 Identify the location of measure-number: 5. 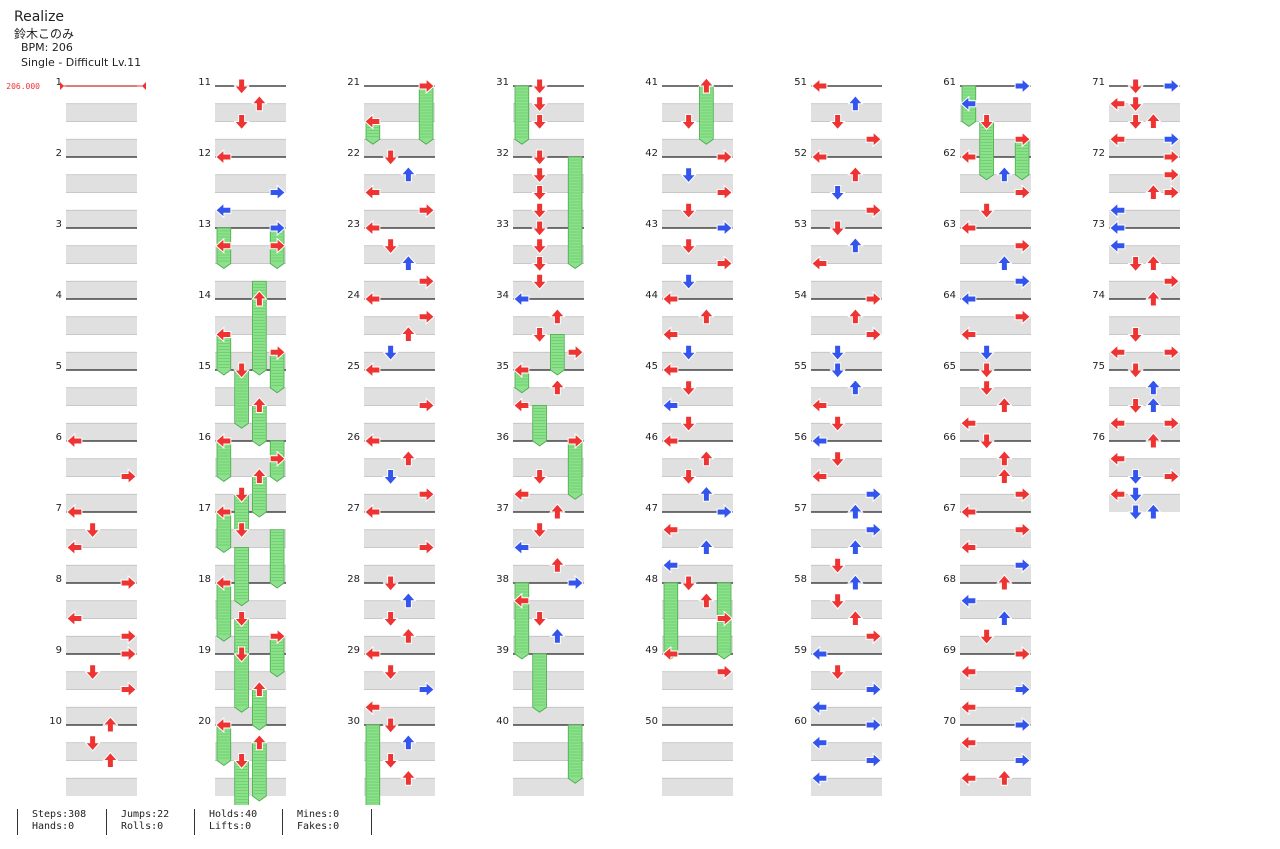
(59, 366).